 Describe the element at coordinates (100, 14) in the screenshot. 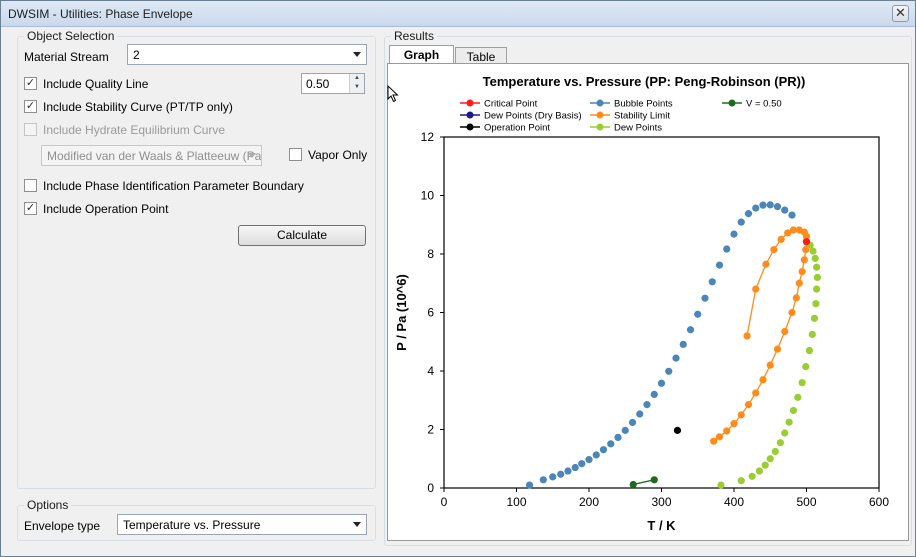

I see `window-title: DWSIM - Utilities: Phase Envelope` at that location.